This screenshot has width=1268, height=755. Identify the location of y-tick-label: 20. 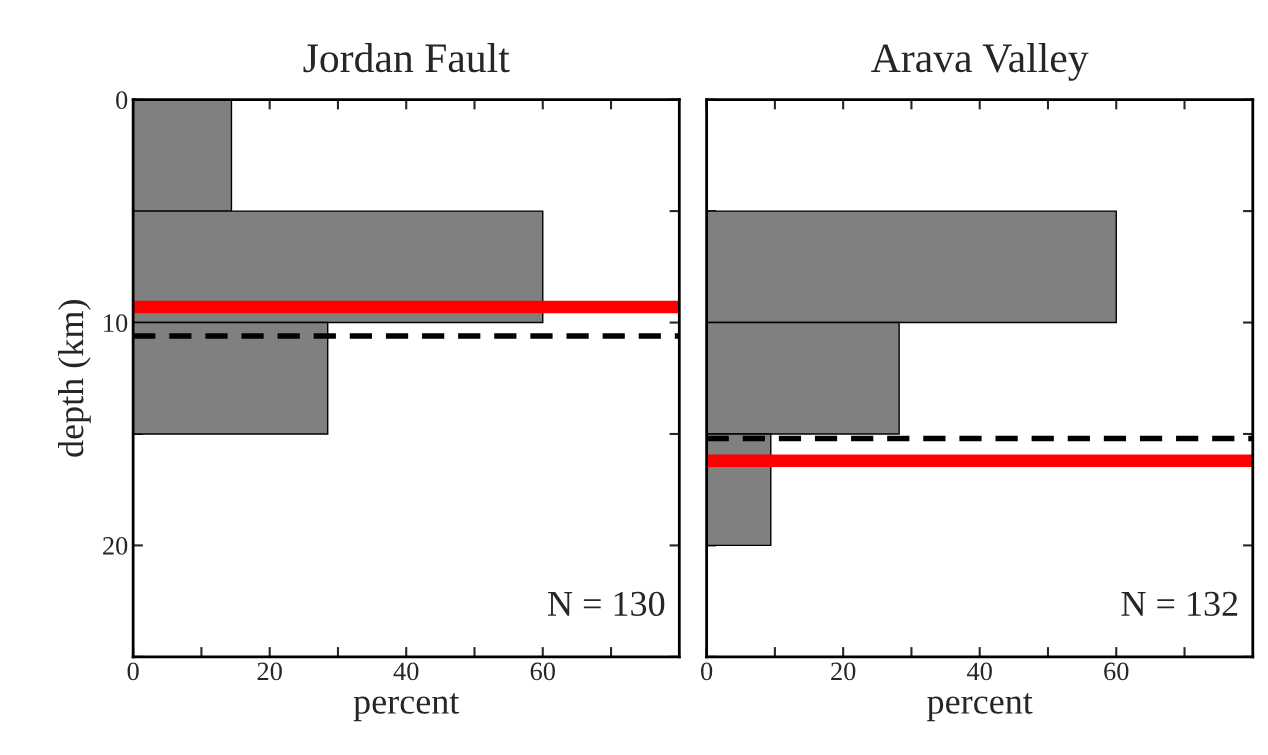
(115, 546).